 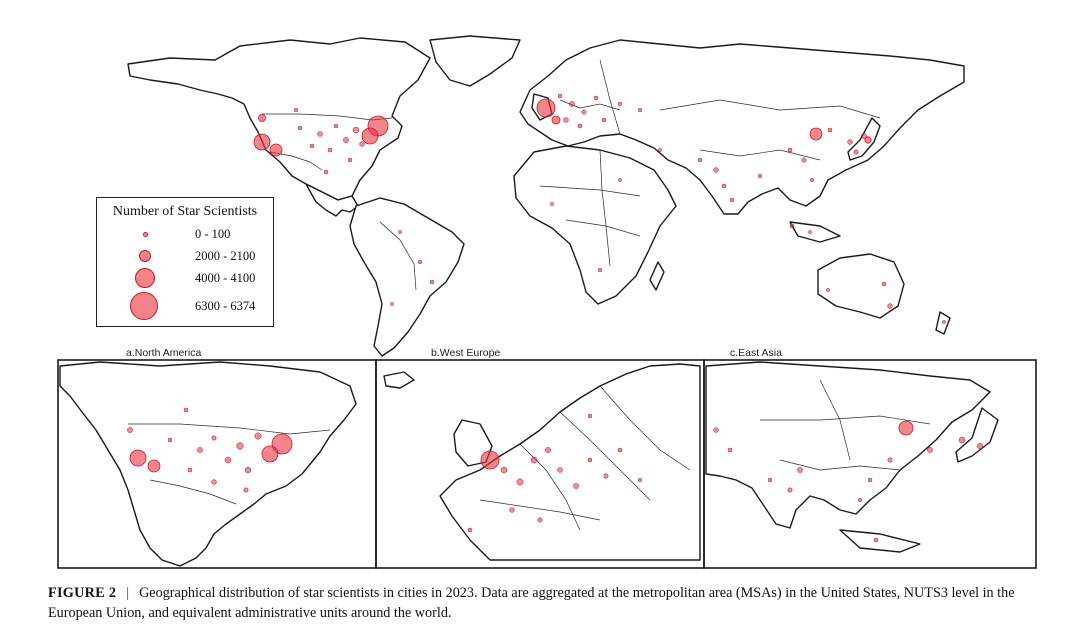 What do you see at coordinates (225, 306) in the screenshot?
I see `legend-label: 6300 - 6374` at bounding box center [225, 306].